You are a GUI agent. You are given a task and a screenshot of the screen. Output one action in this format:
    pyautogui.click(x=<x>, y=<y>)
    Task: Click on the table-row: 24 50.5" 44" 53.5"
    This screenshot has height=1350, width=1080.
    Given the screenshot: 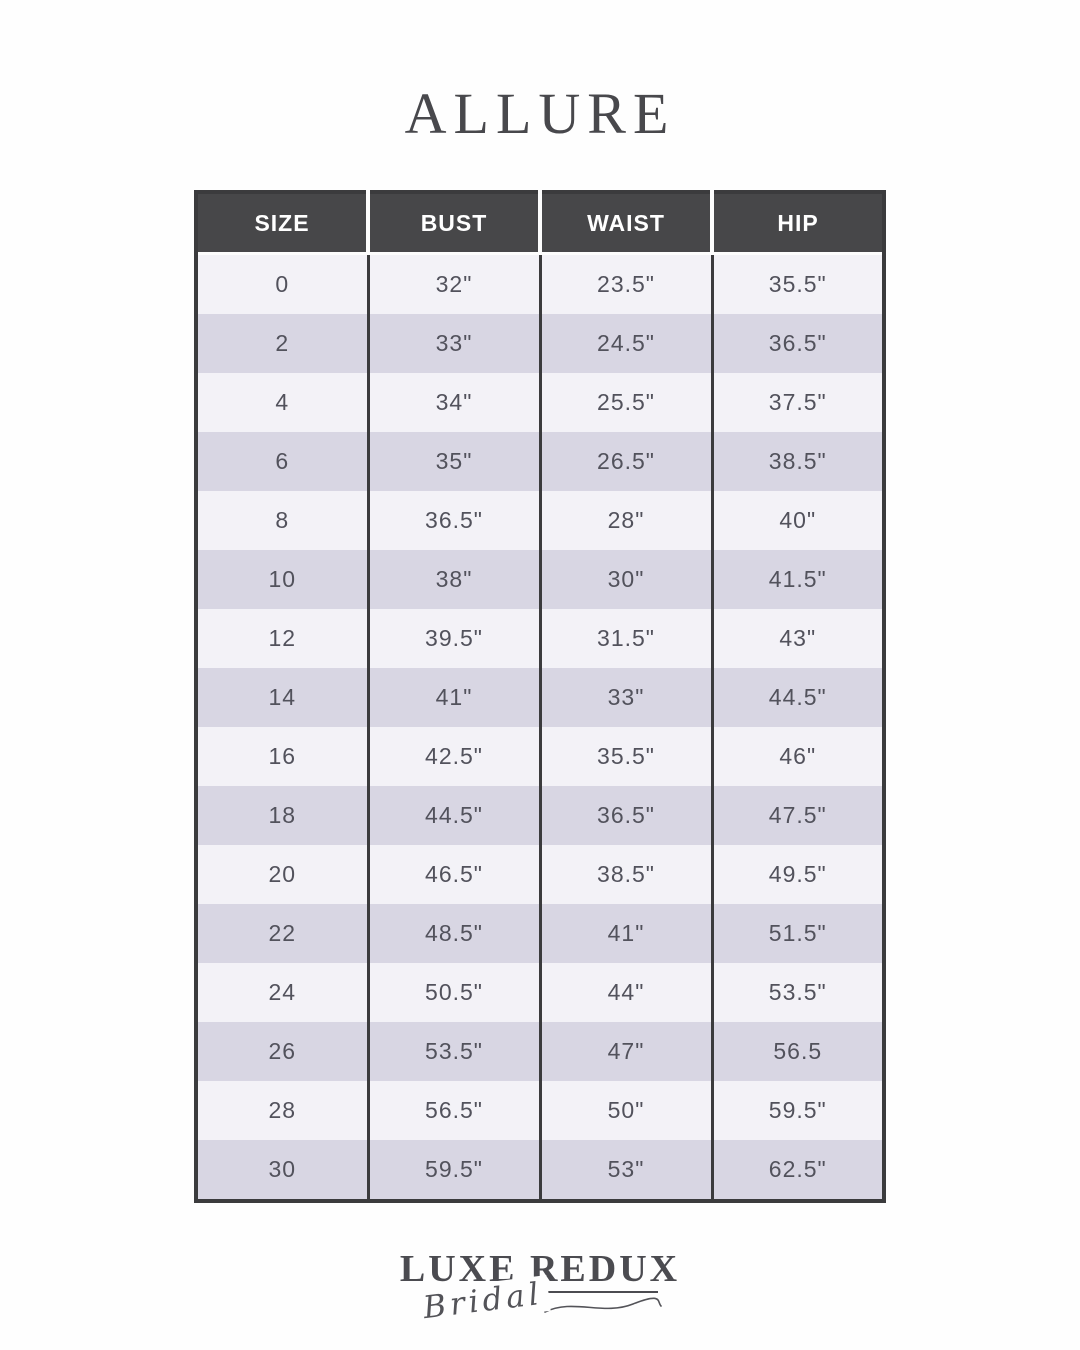 What is the action you would take?
    pyautogui.click(x=540, y=992)
    